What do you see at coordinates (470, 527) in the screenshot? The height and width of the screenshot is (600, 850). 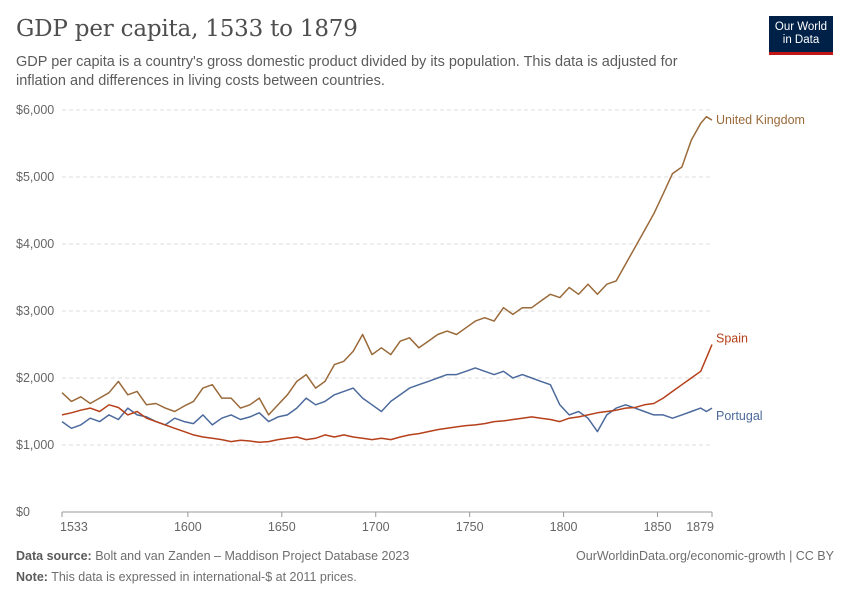 I see `x-tick-label: 1750` at bounding box center [470, 527].